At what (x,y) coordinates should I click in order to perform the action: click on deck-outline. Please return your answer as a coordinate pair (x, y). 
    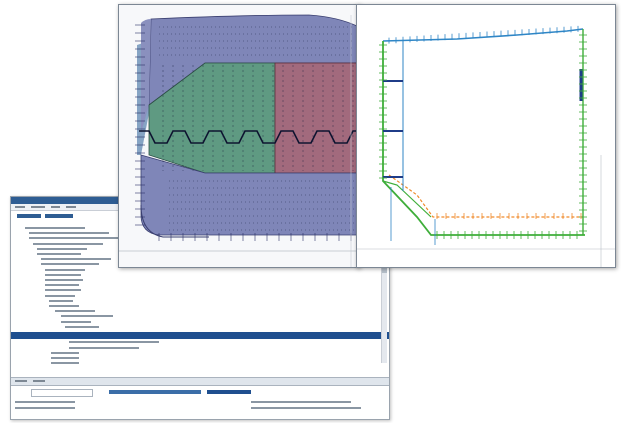
    Looking at the image, I should click on (483, 35).